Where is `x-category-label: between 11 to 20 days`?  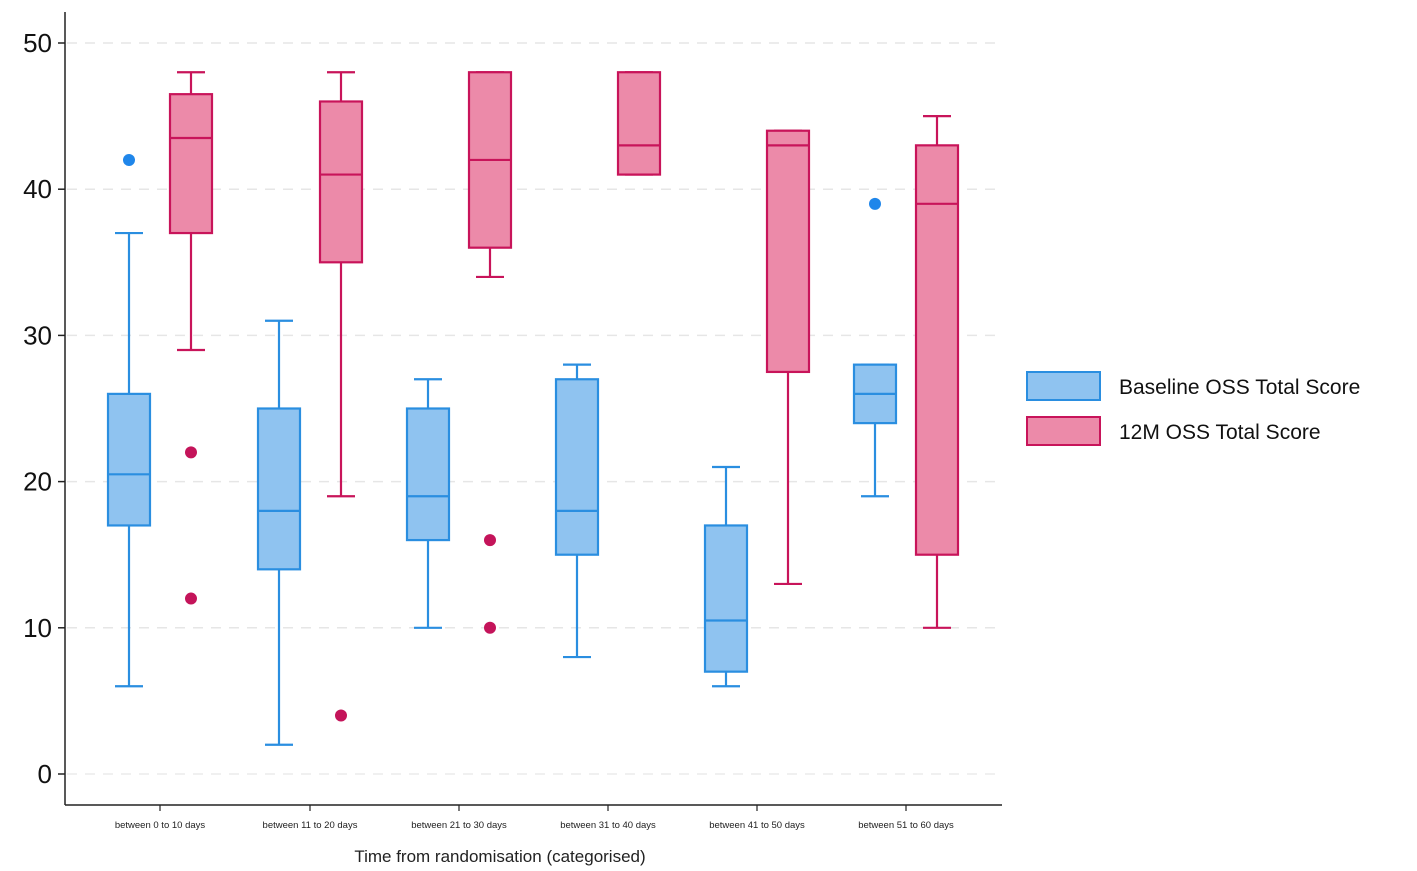 x-category-label: between 11 to 20 days is located at coordinates (310, 825).